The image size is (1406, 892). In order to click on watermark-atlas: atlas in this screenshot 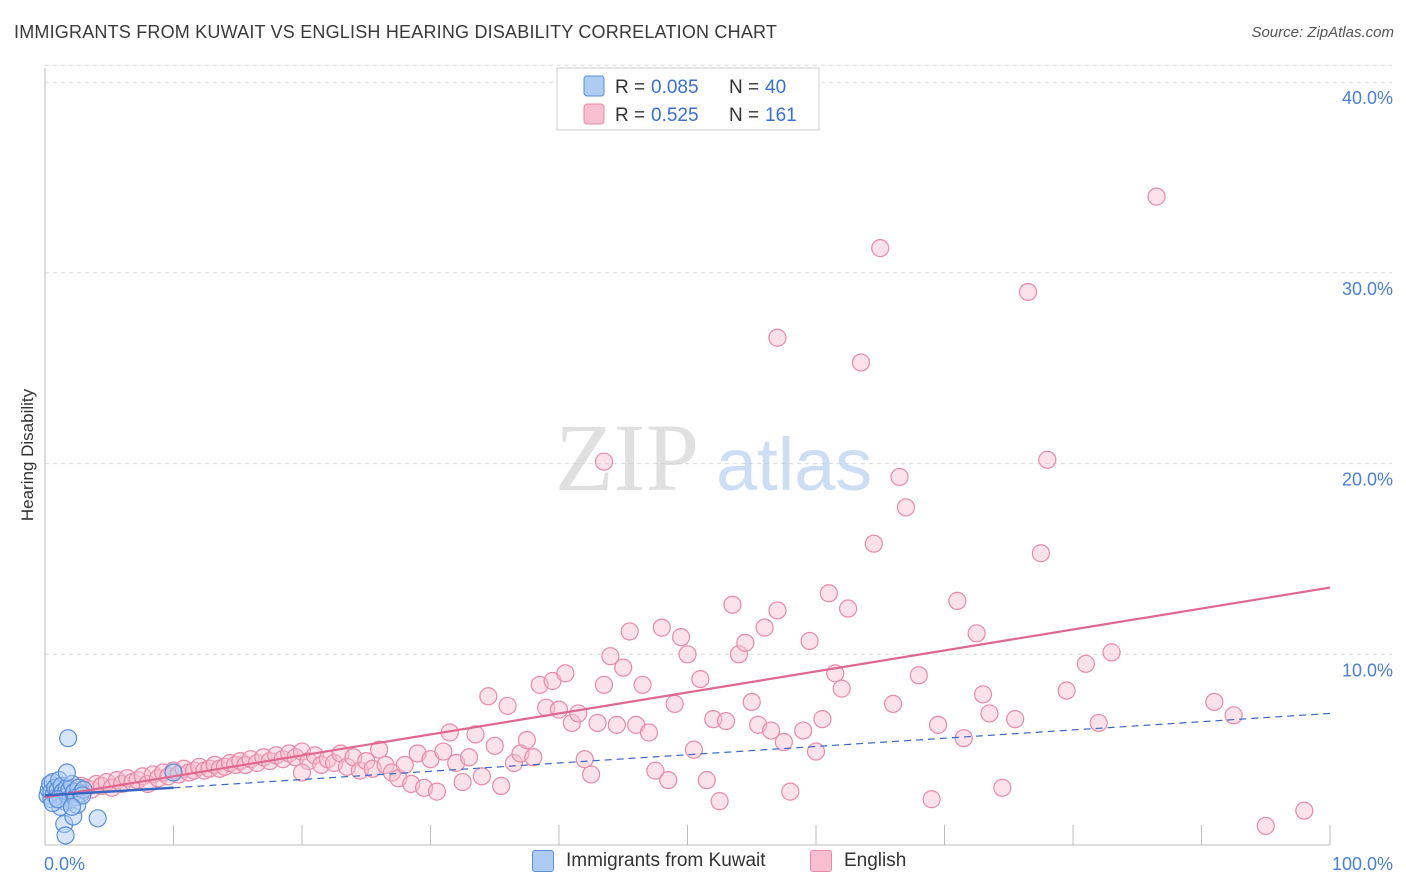, I will do `click(794, 464)`.